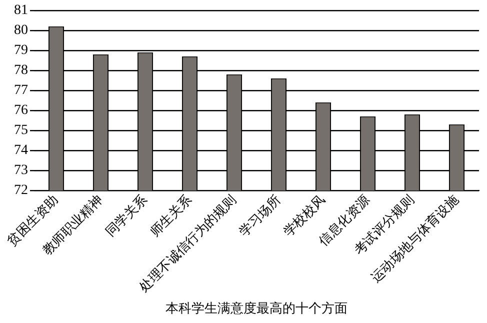 Image resolution: width=487 pixels, height=323 pixels. Describe the element at coordinates (21, 150) in the screenshot. I see `y-tick-label: 74` at that location.